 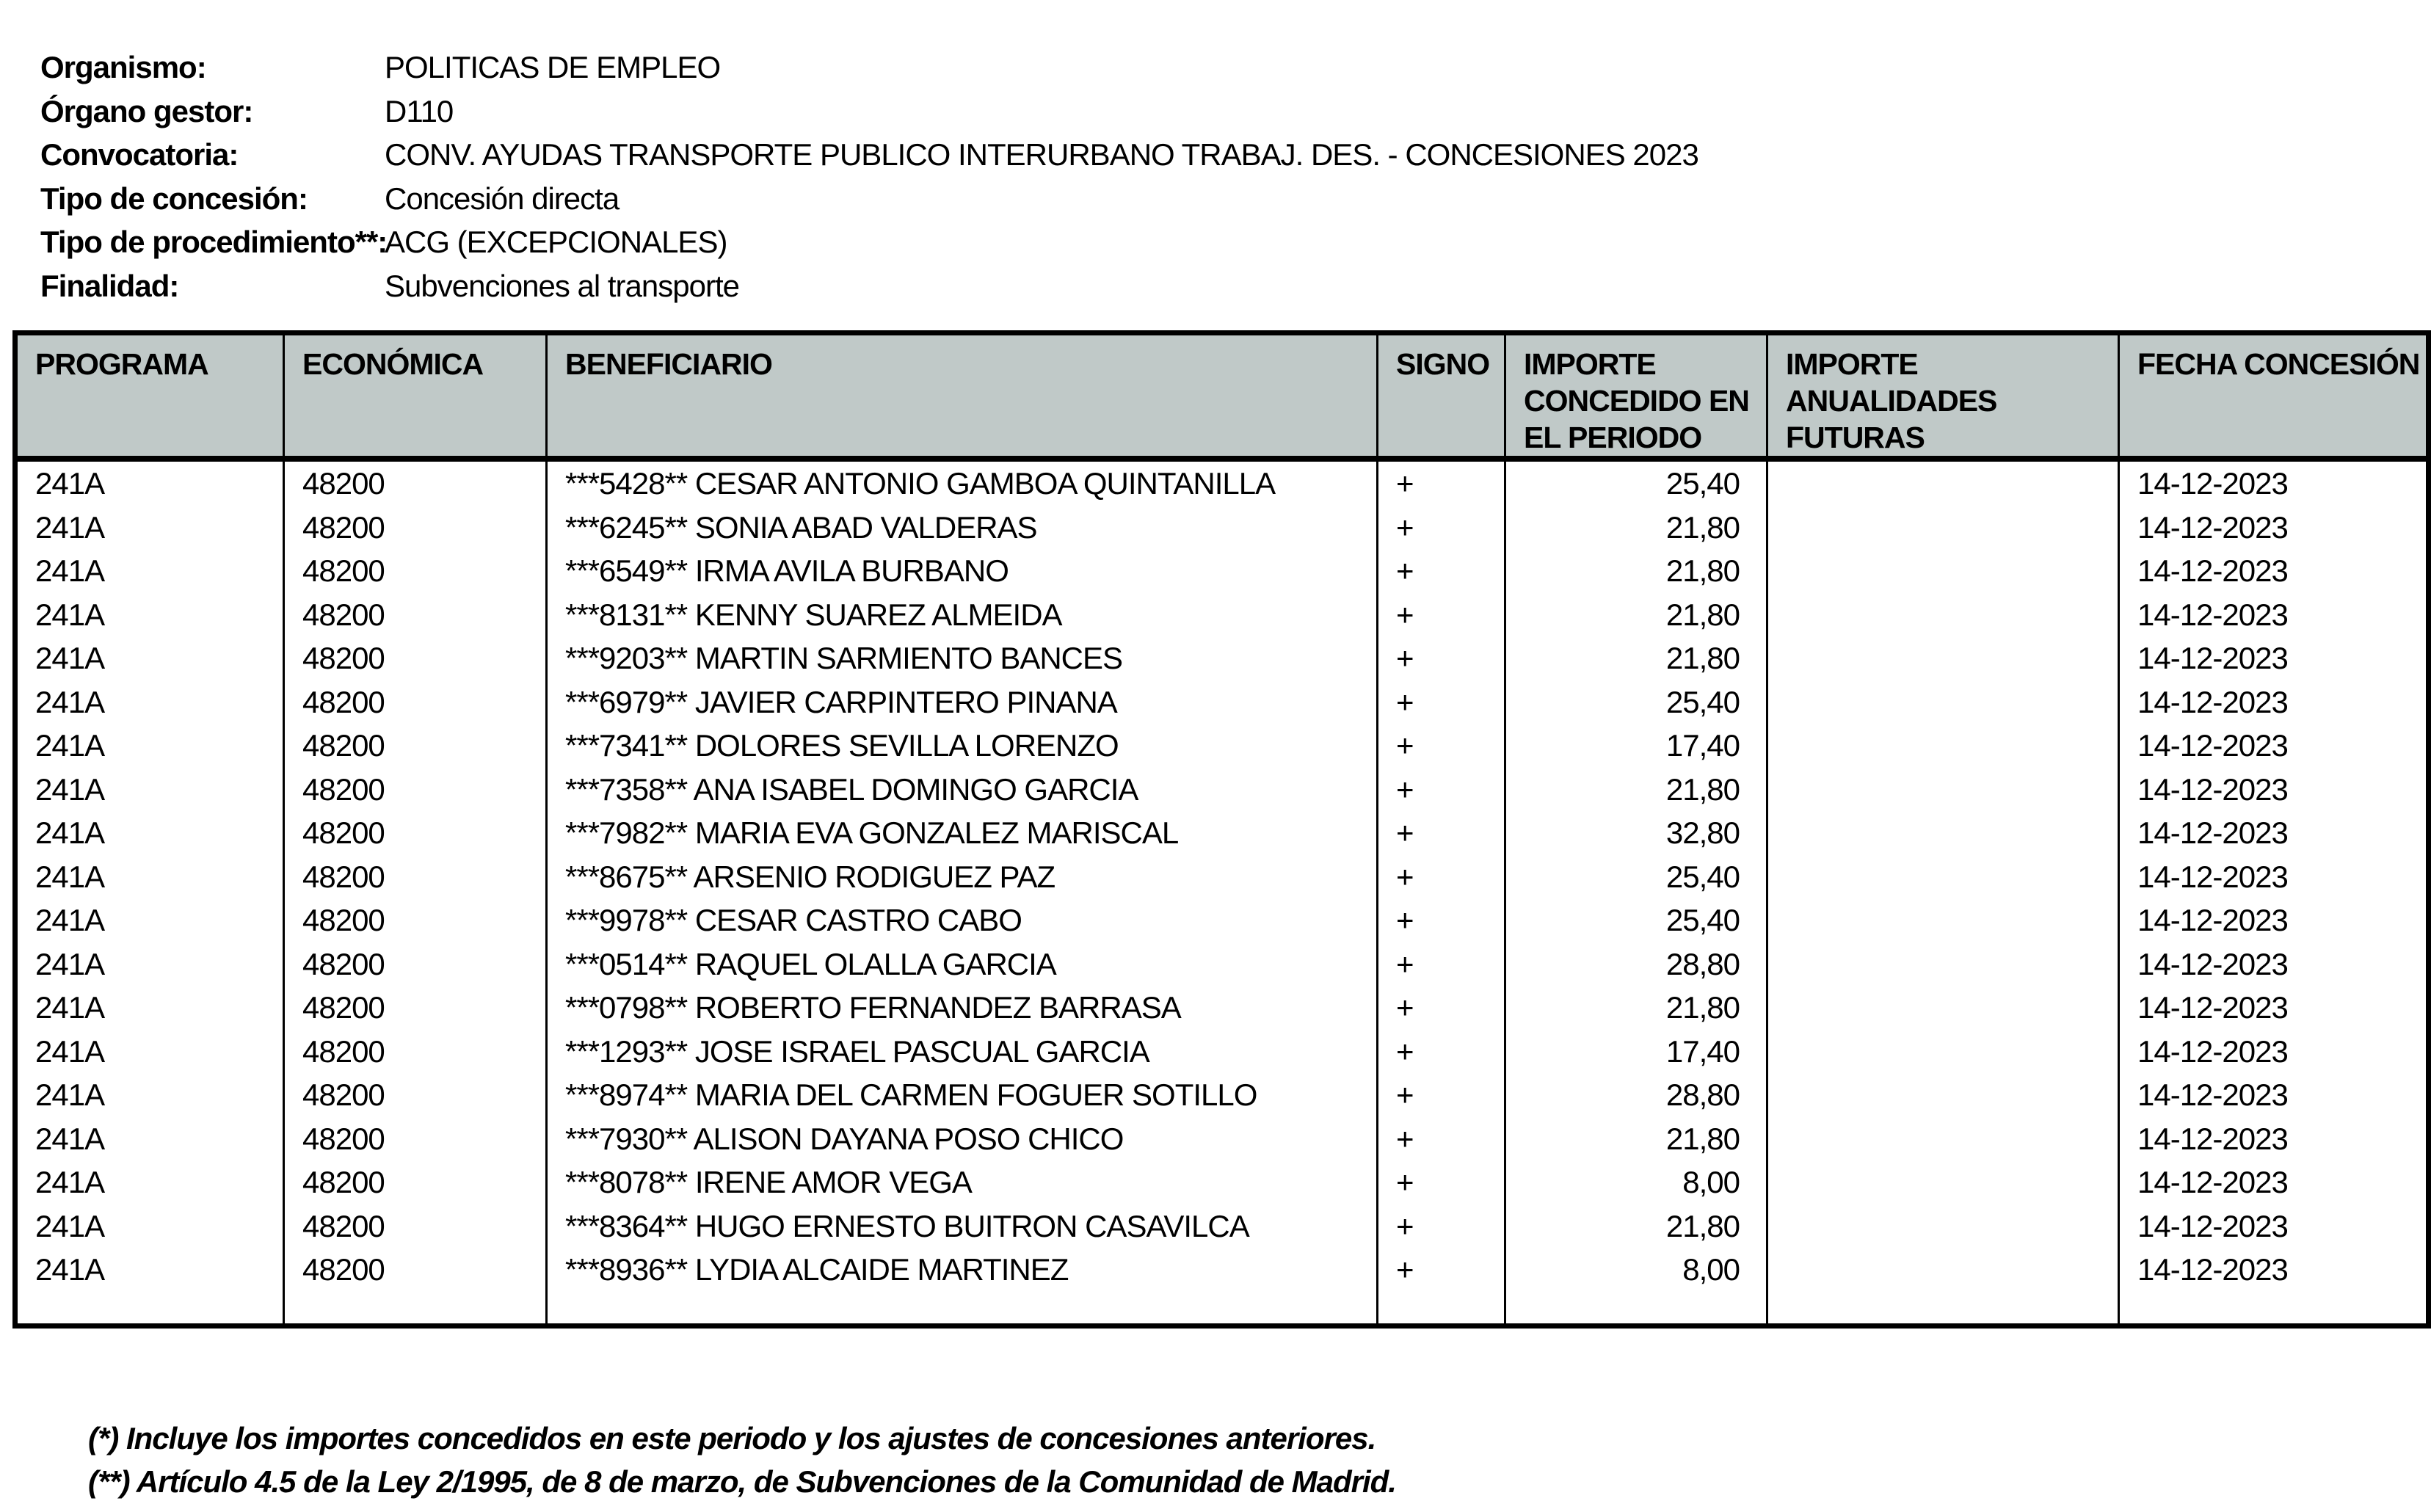 What do you see at coordinates (961, 658) in the screenshot?
I see `cell-beneficiario: ***9203** MARTIN SARMIENTO BANCES` at bounding box center [961, 658].